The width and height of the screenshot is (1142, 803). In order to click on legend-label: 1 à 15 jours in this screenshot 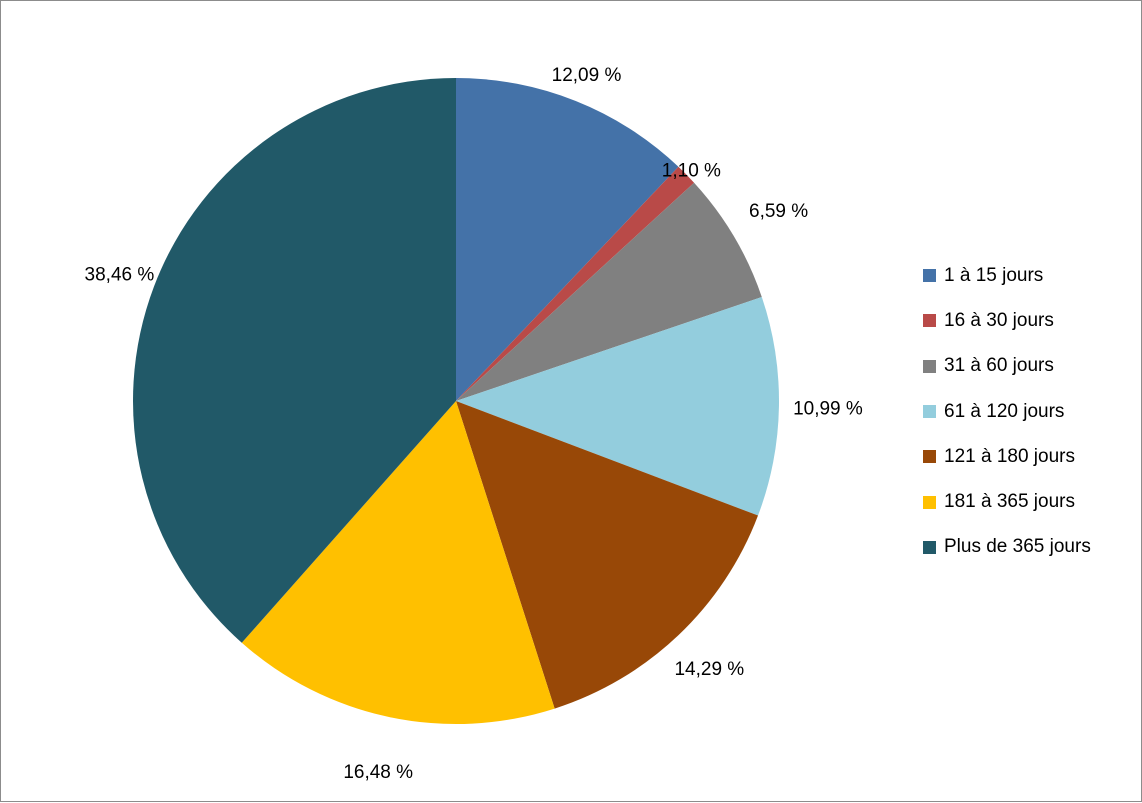, I will do `click(994, 275)`.